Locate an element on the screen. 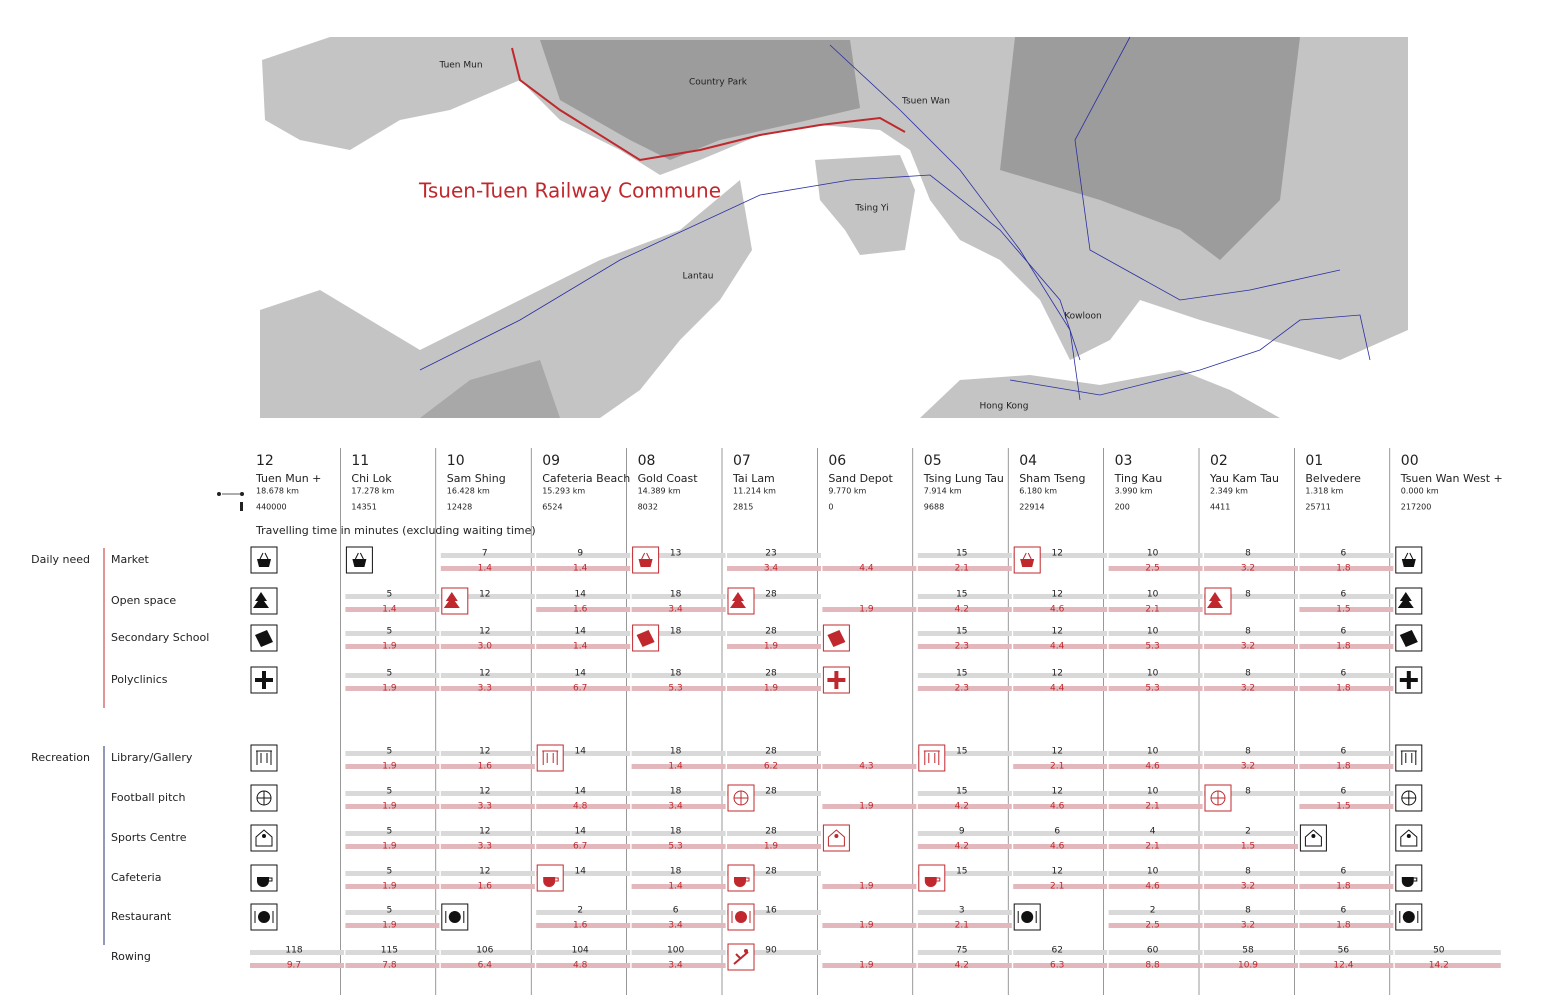 This screenshot has width=1567, height=1008. travel-distance: 4.3 is located at coordinates (866, 767).